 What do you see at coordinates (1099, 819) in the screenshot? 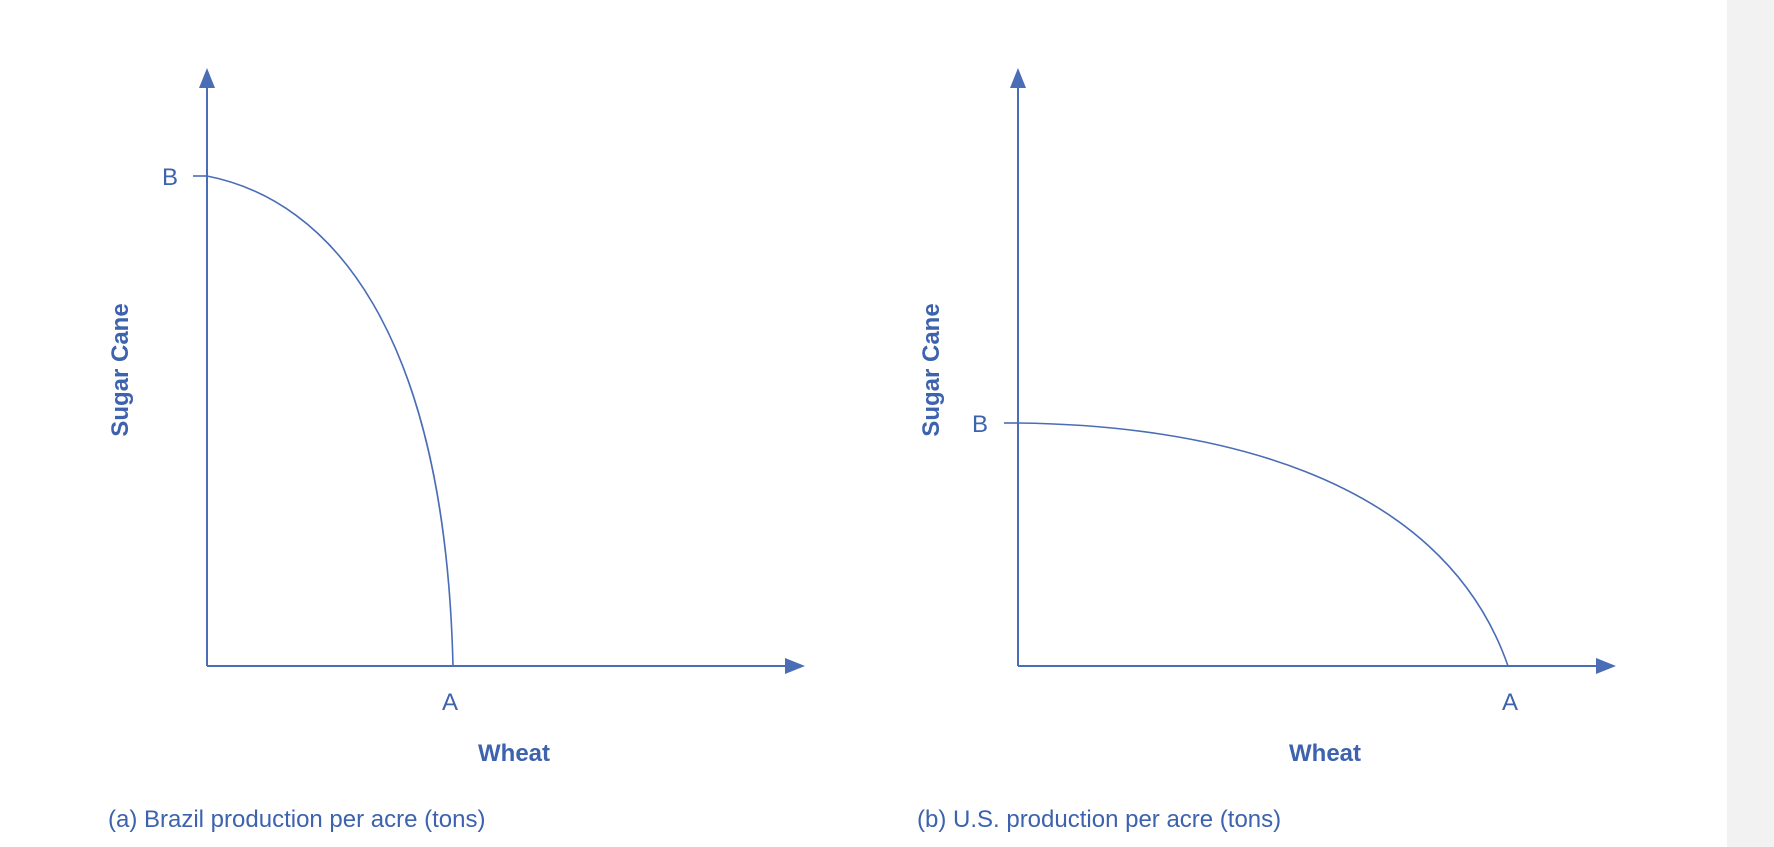
I see `panel-caption: (b) U.S. production per acre (tons)` at bounding box center [1099, 819].